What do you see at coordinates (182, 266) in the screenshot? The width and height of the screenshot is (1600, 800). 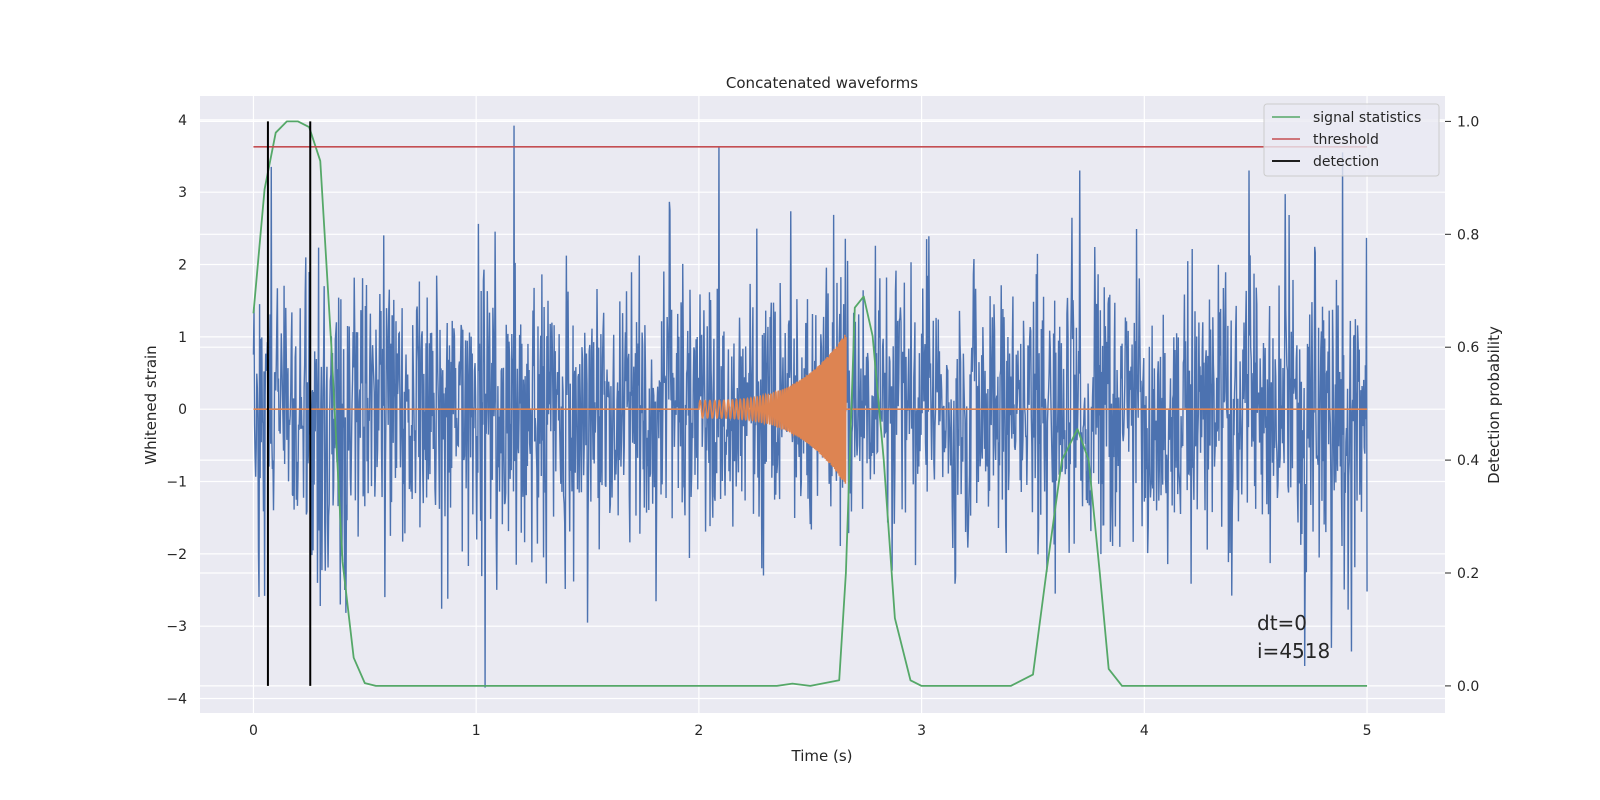 I see `y-tick-label: 2` at bounding box center [182, 266].